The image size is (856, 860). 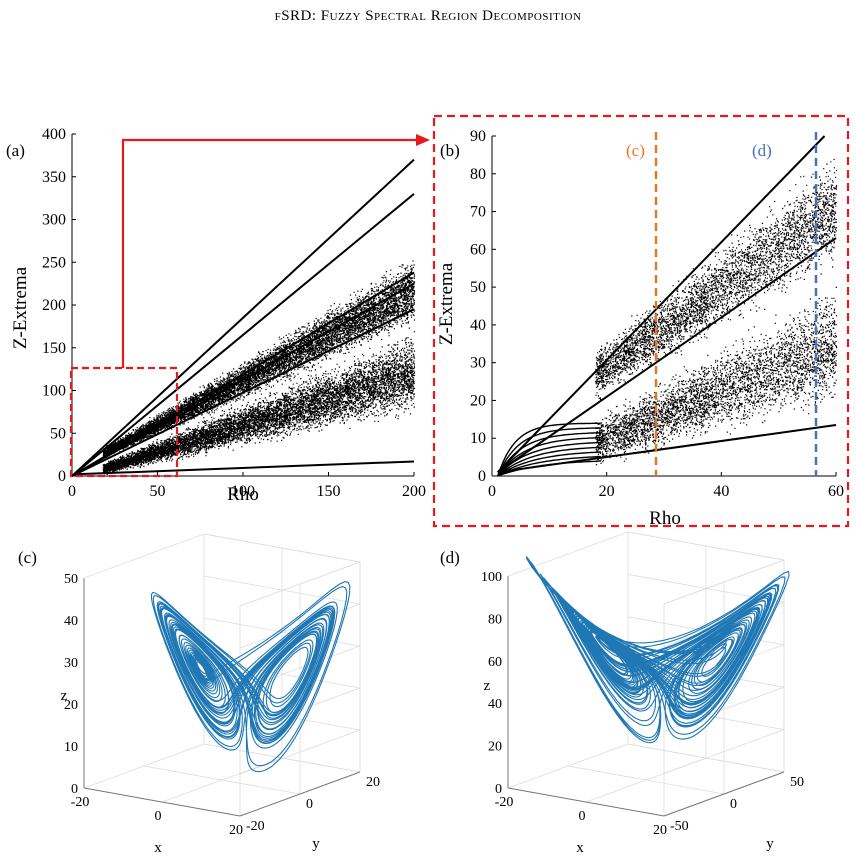 I want to click on panel-b-label: (b), so click(x=450, y=150).